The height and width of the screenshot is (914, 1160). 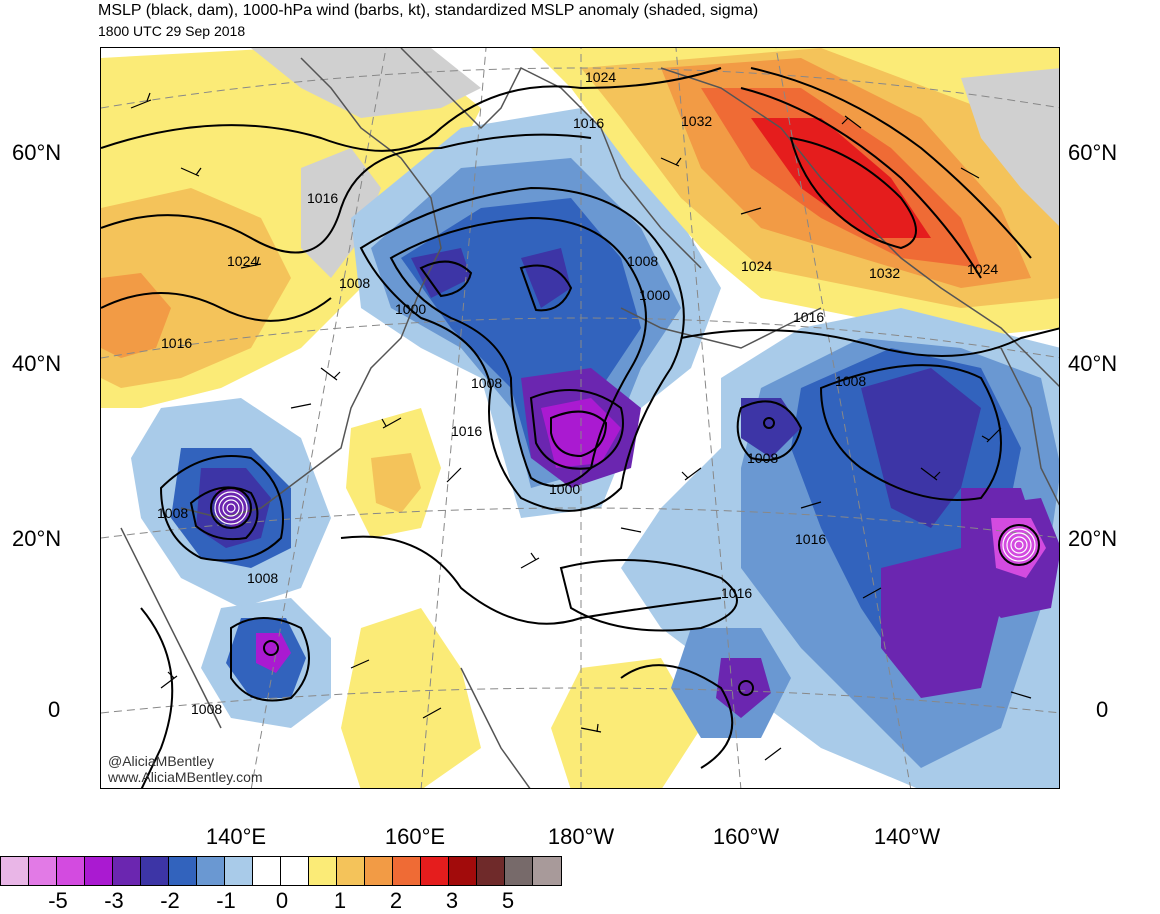 I want to click on lat-label-right-0: 0, so click(x=1102, y=709).